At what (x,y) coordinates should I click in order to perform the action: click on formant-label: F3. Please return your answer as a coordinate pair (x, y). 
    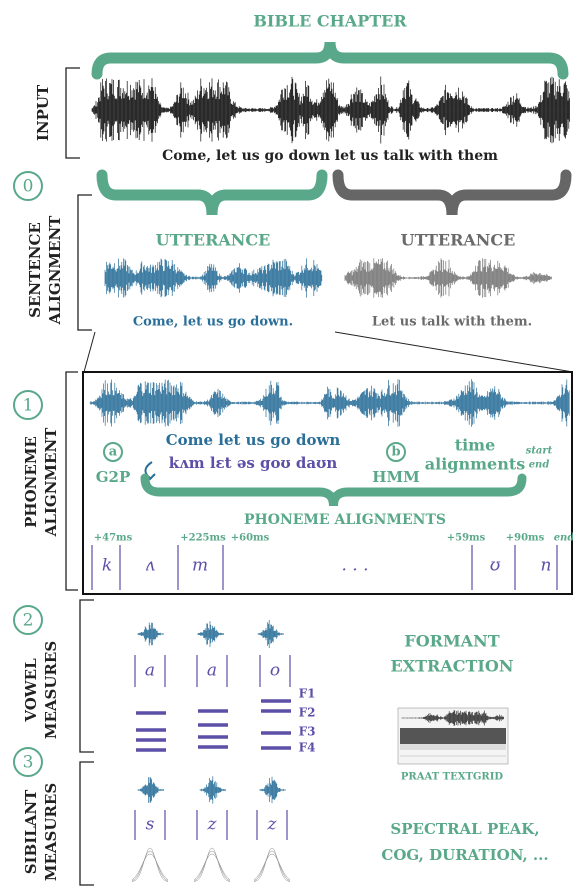
    Looking at the image, I should click on (307, 732).